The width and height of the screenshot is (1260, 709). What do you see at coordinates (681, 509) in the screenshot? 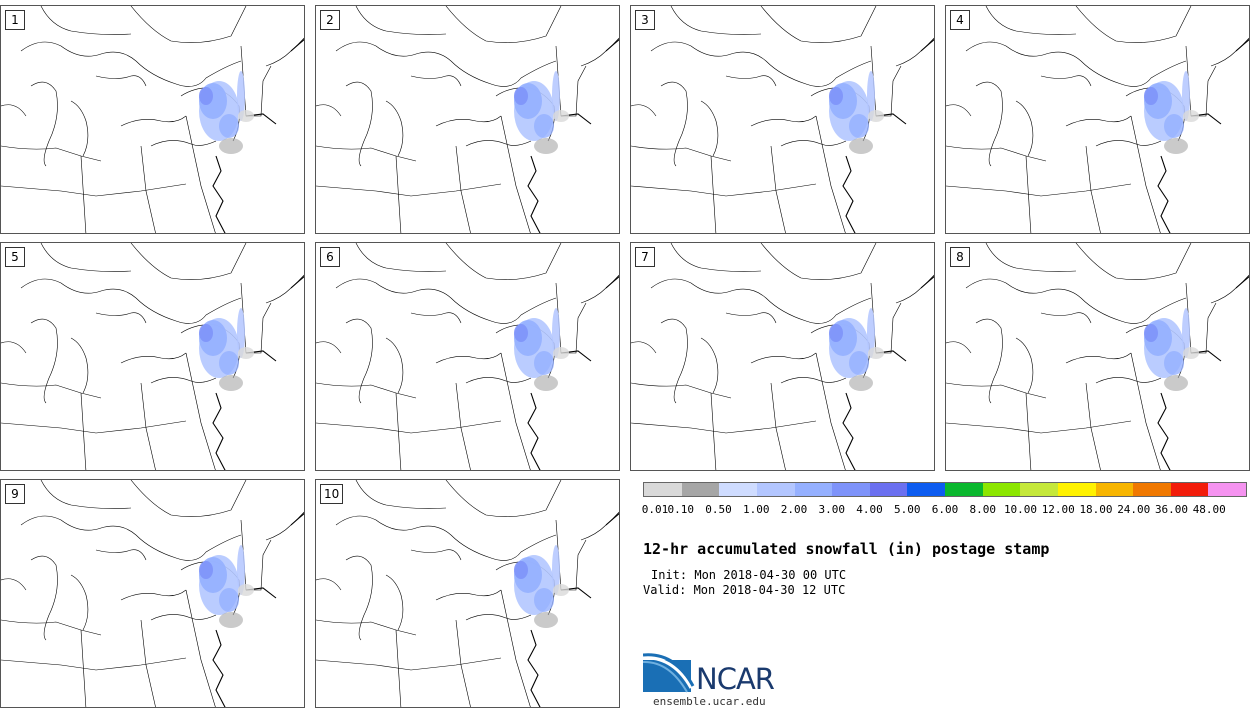
I see `colorbar-tick-label: 0.10` at bounding box center [681, 509].